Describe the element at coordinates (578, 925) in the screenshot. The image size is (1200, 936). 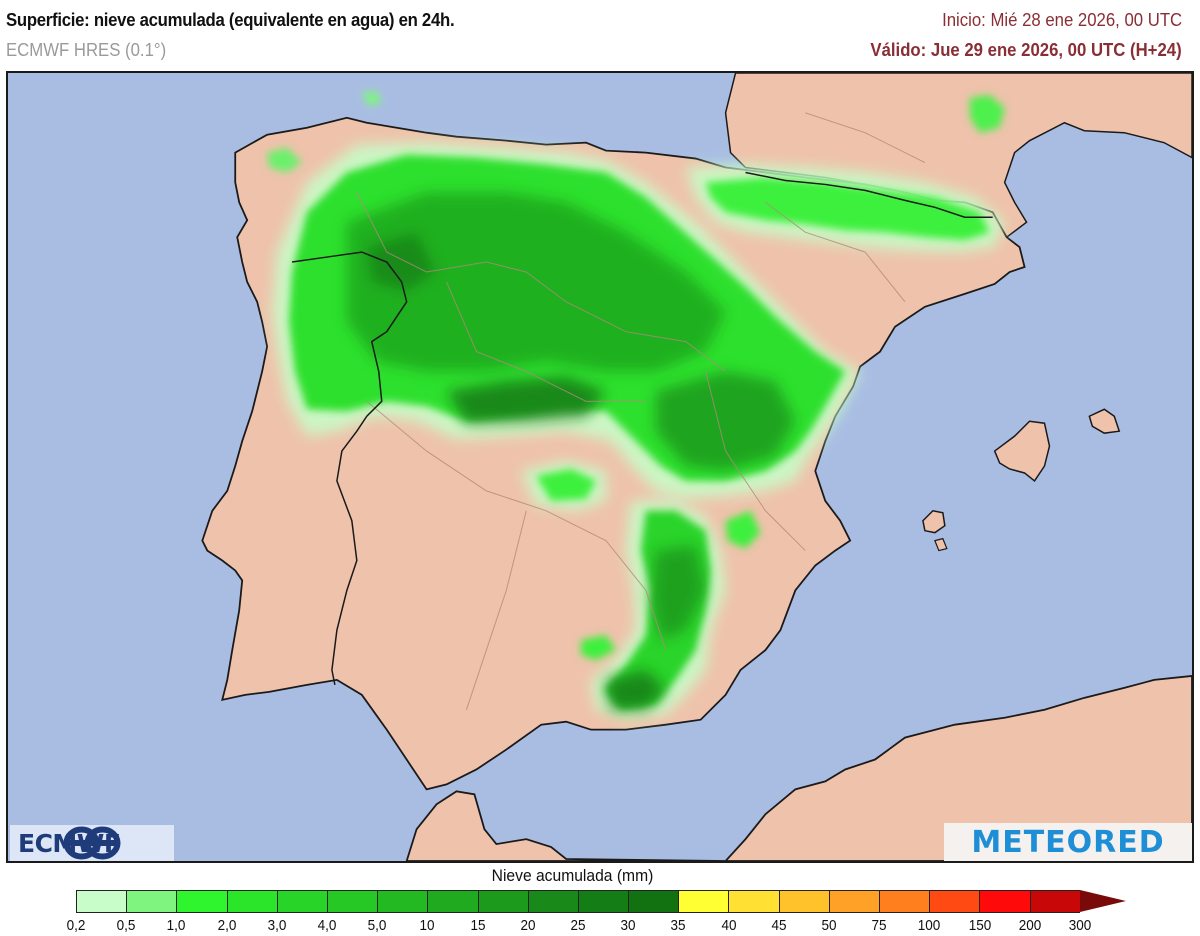
I see `legend-tick: 25` at that location.